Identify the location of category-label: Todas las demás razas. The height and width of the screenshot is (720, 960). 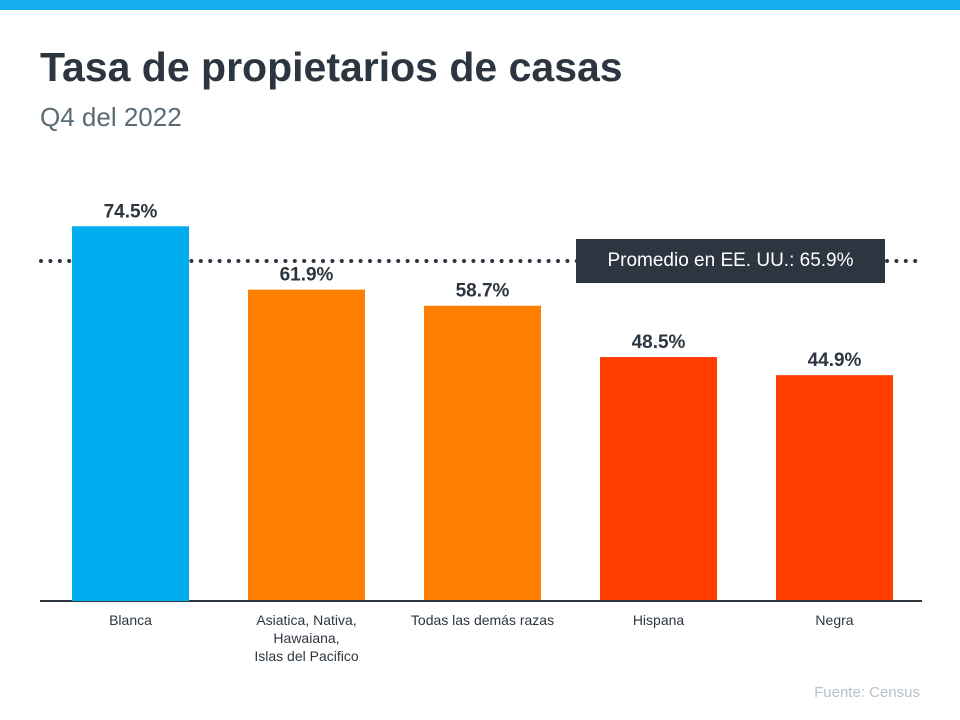
(482, 620).